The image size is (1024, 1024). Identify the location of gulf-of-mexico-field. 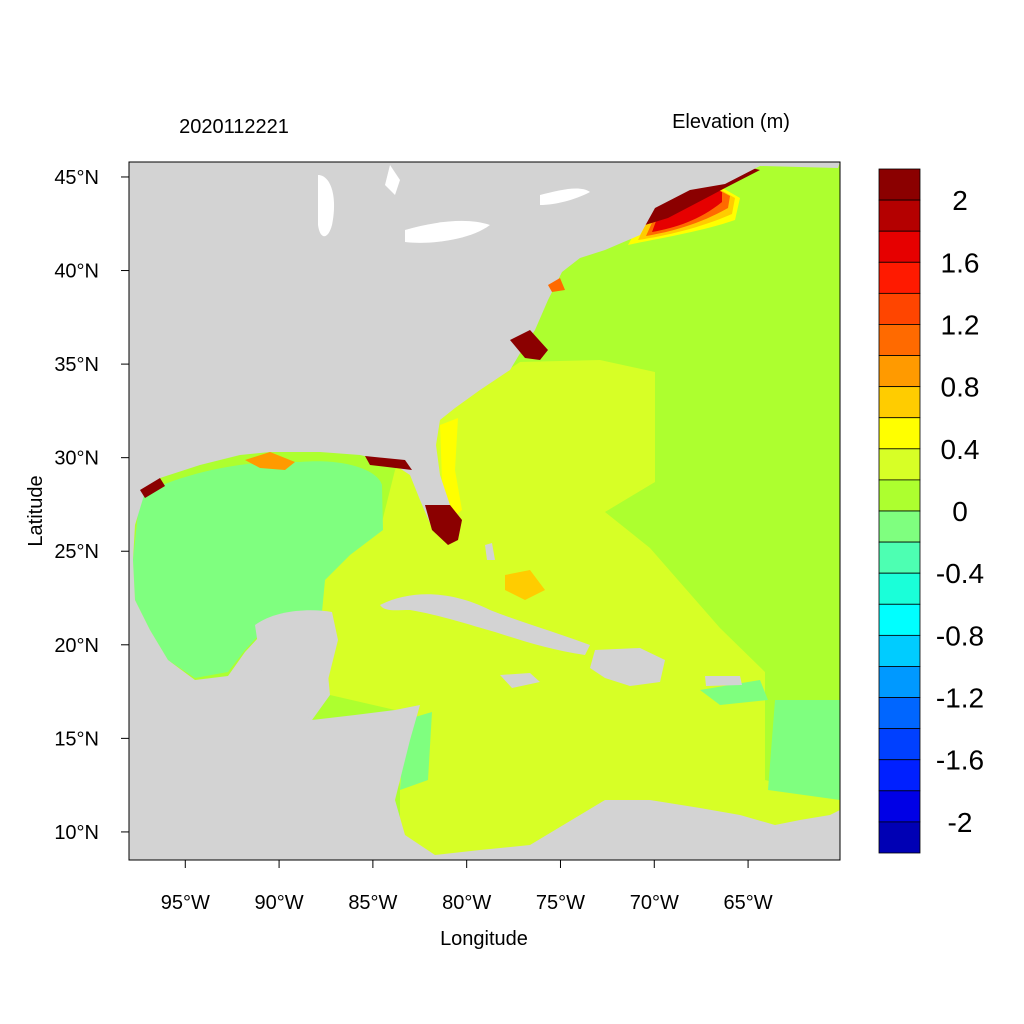
(258, 569).